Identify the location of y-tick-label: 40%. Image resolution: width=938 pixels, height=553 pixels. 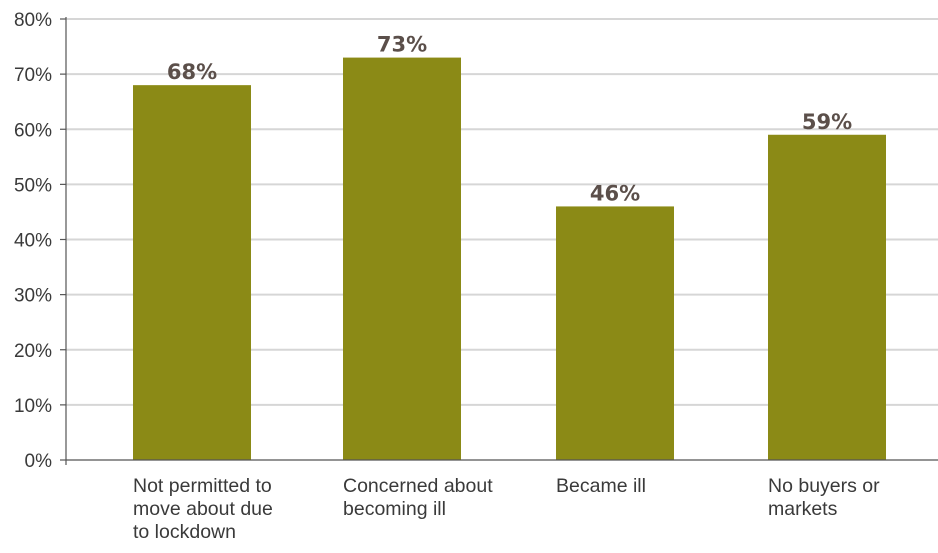
(33, 241).